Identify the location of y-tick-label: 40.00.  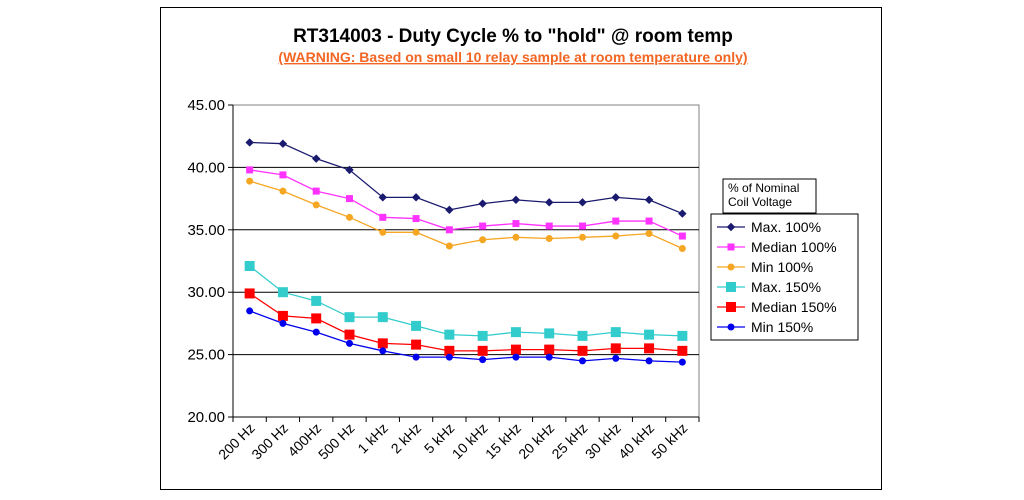
(206, 167).